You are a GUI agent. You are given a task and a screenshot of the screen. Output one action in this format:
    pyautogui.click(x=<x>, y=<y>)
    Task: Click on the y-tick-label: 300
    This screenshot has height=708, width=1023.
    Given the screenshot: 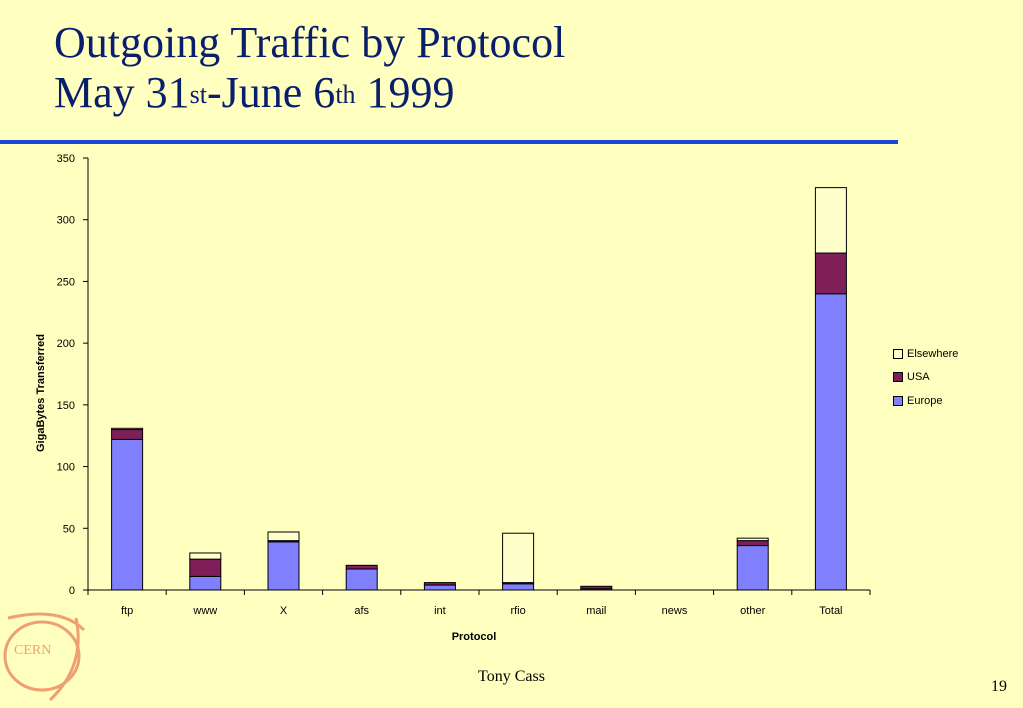 What is the action you would take?
    pyautogui.click(x=66, y=221)
    